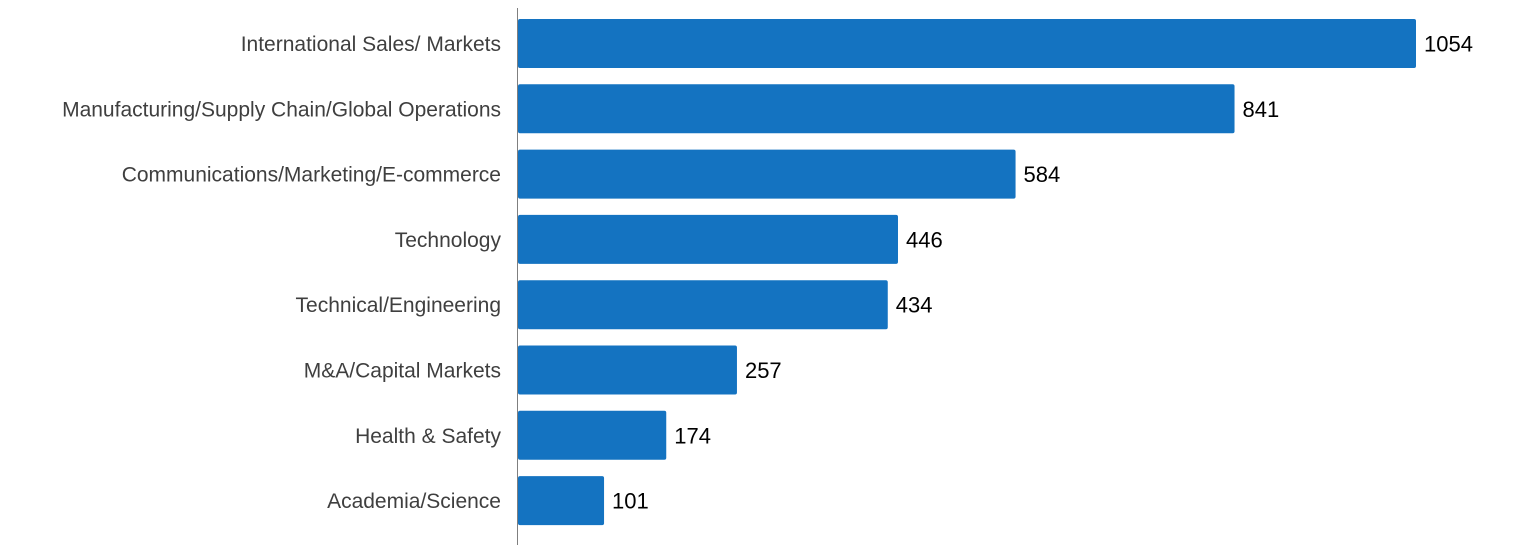 This screenshot has width=1539, height=550. I want to click on category-label: Academia/Science, so click(414, 501).